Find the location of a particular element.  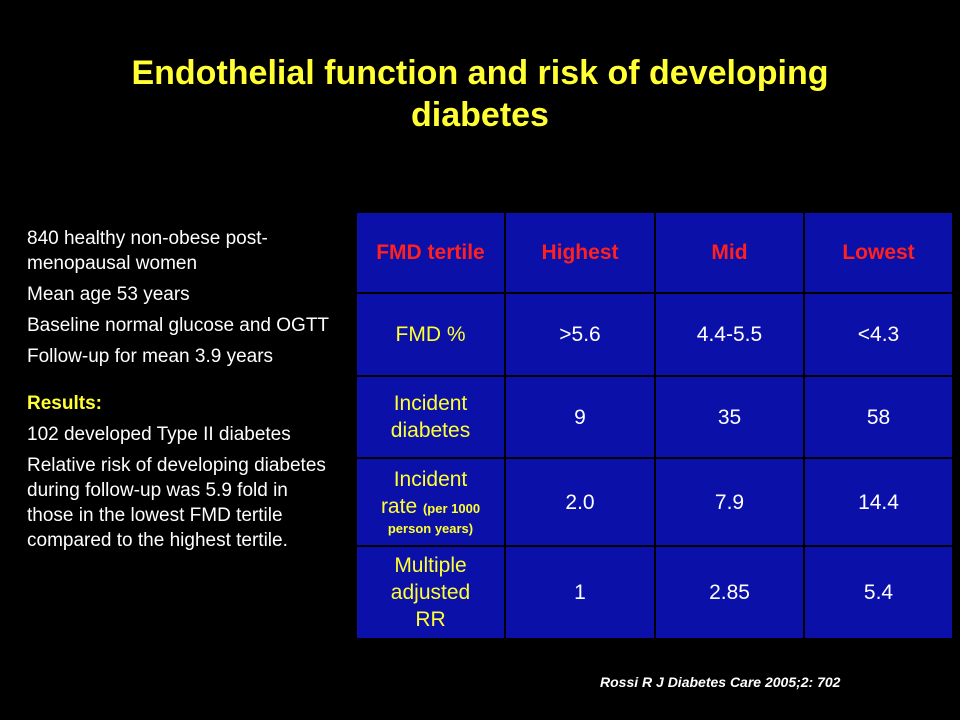

row-label: Incident rate (per 1000 person years) is located at coordinates (430, 502).